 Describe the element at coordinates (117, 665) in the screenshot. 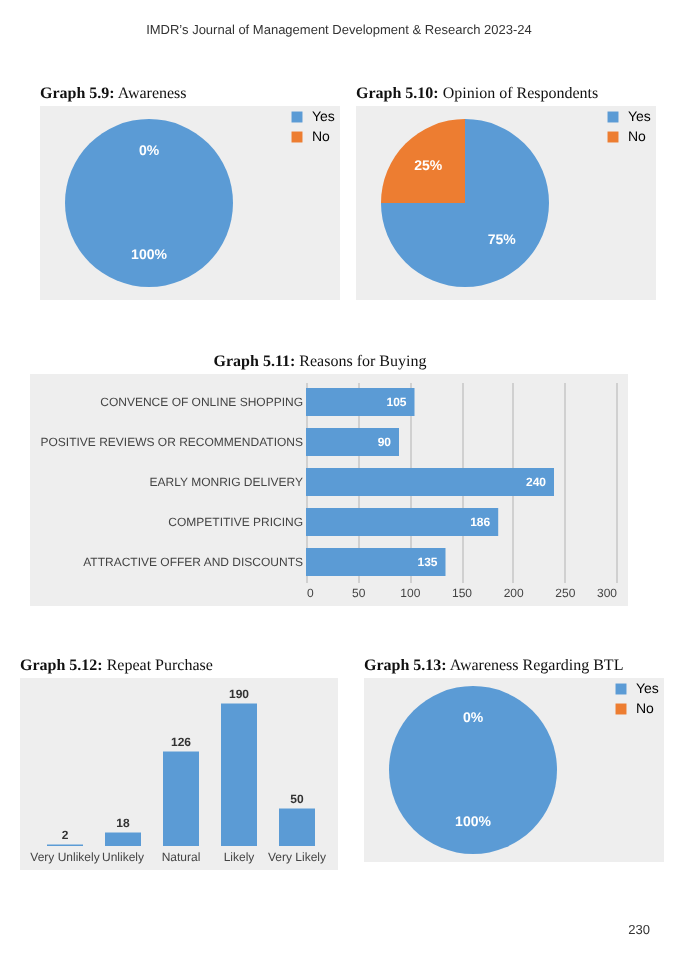

I see `chart-title: Graph 5.12: Repeat Purchase` at that location.